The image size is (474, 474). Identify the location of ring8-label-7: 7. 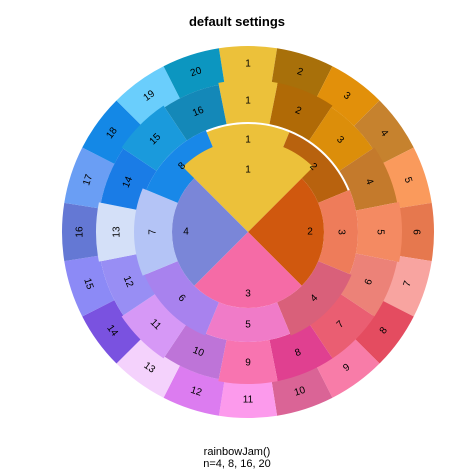
(153, 232).